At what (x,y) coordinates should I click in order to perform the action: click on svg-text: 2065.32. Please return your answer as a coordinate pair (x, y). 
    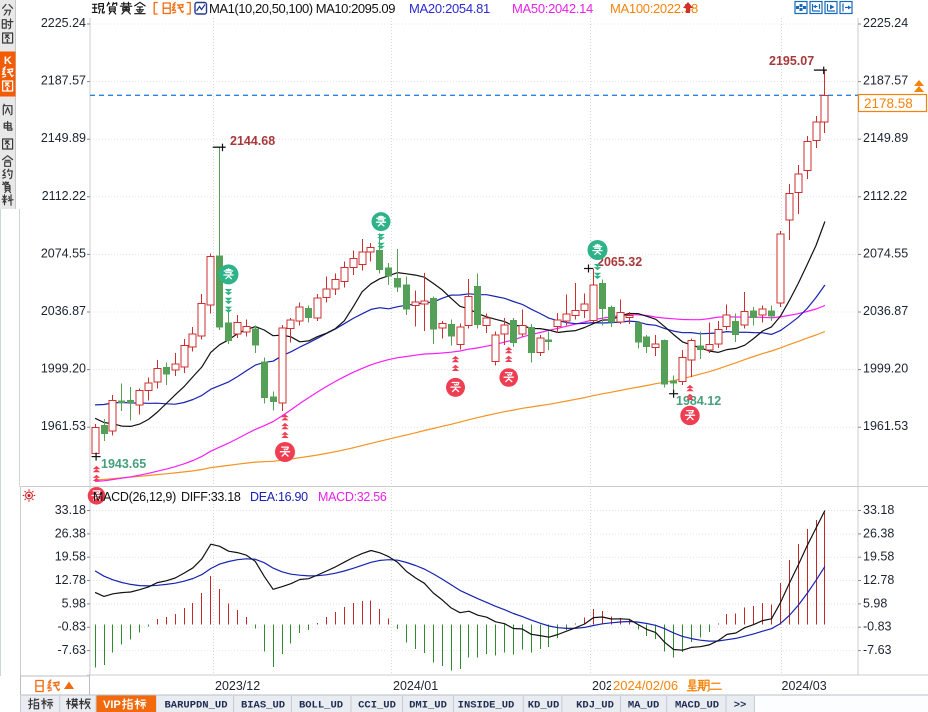
    Looking at the image, I should click on (619, 262).